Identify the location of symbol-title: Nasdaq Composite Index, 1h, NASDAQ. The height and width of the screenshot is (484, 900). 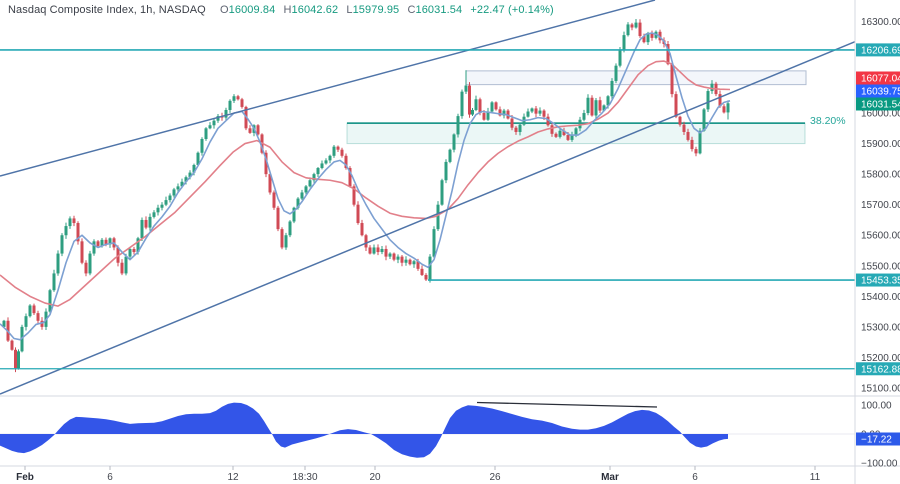
(107, 10).